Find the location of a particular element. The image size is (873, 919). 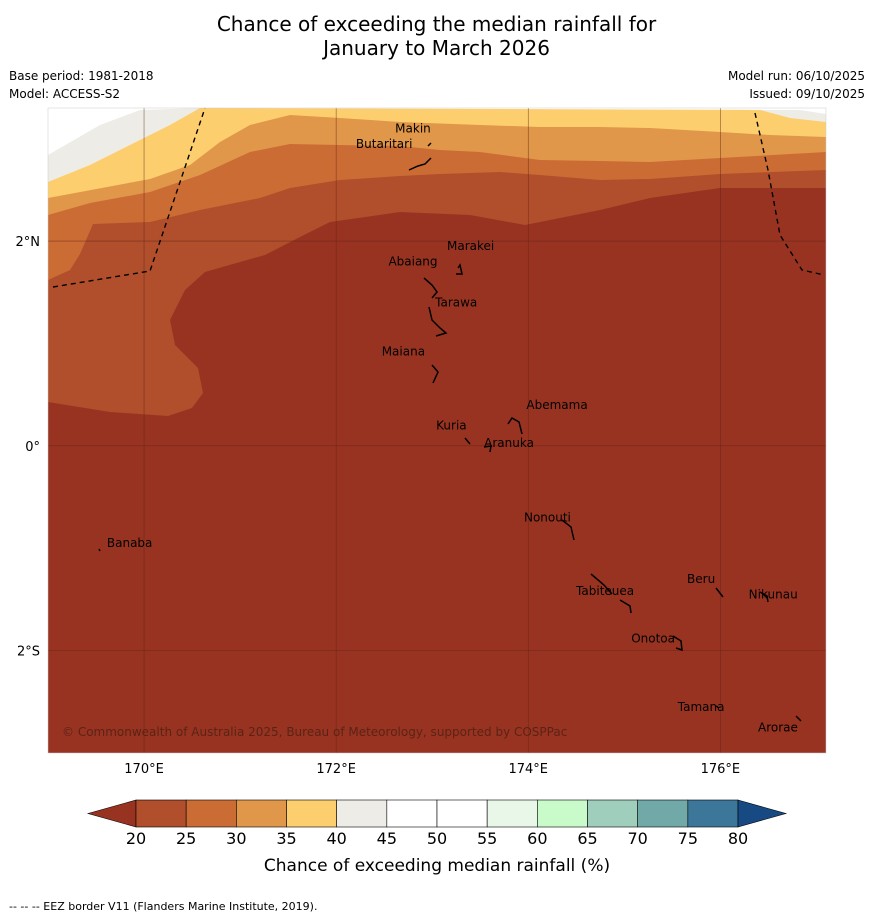

lon-tick-label: 176°E is located at coordinates (721, 769).